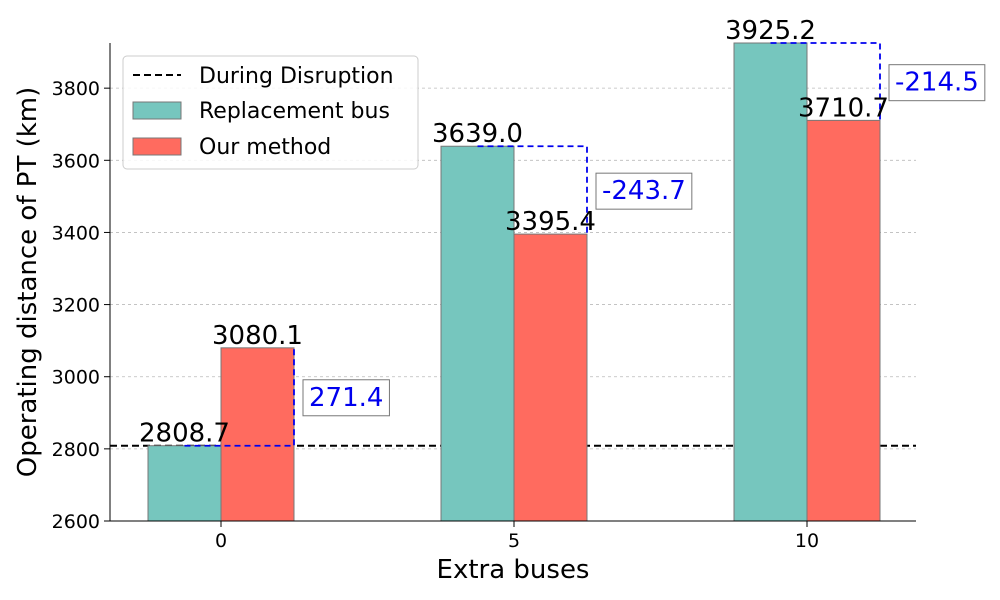 The image size is (1000, 600). What do you see at coordinates (296, 76) in the screenshot?
I see `legend-label-during-disruption: During Disruption` at bounding box center [296, 76].